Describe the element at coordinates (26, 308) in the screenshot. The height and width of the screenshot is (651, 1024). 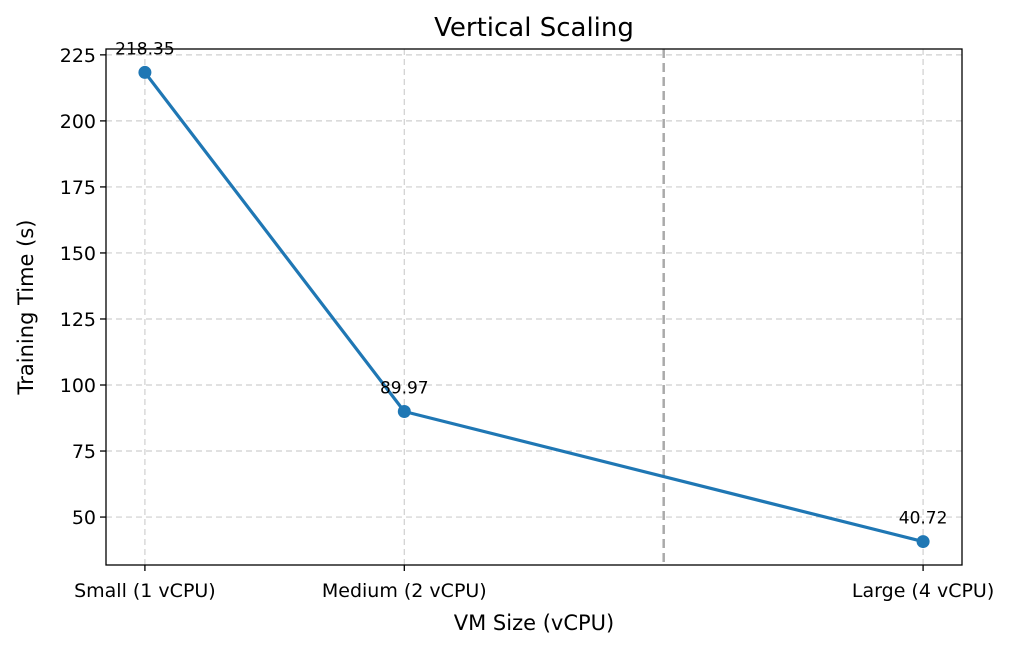
I see `y-axis-label: Training Time (s)` at that location.